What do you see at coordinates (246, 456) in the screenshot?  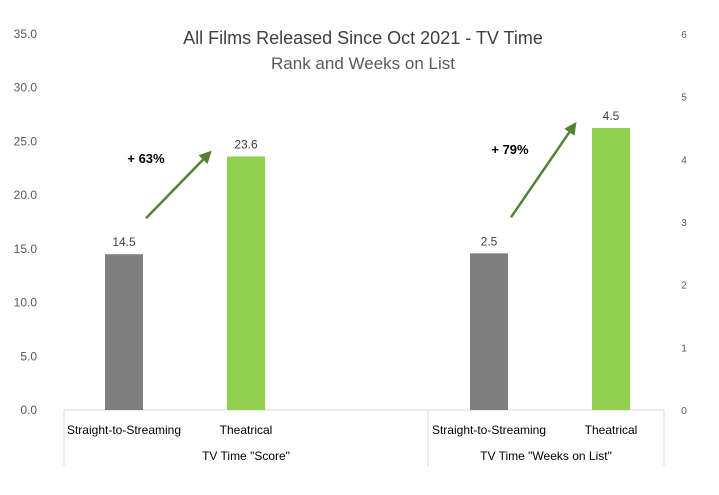 I see `group-label: TV Time "Score"` at bounding box center [246, 456].